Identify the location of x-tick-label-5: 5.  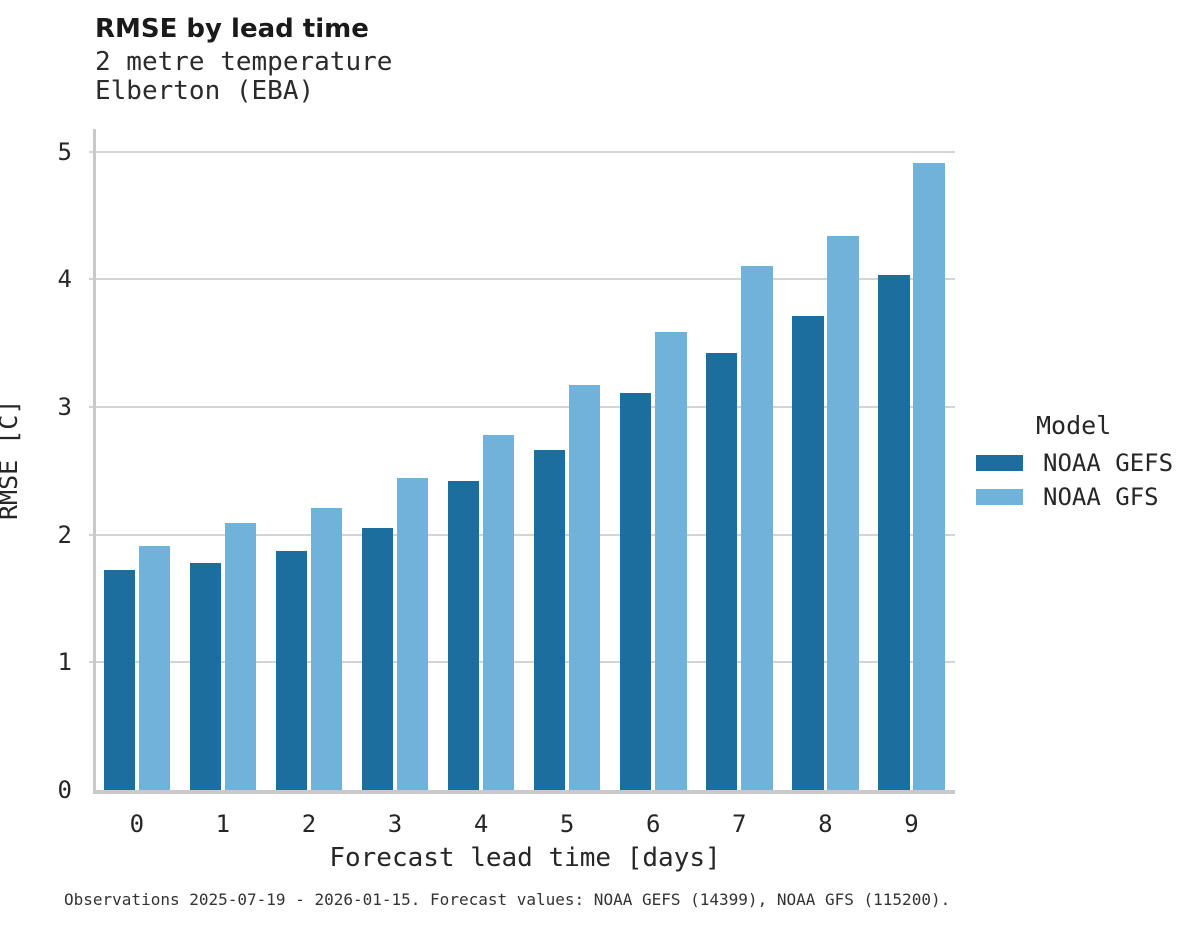
(567, 824).